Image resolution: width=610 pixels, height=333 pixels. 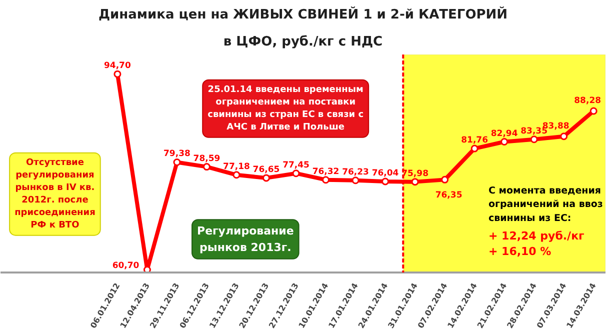 I want to click on chart-subtitle: в ЦФО, руб./кг с НДС, so click(x=303, y=42).